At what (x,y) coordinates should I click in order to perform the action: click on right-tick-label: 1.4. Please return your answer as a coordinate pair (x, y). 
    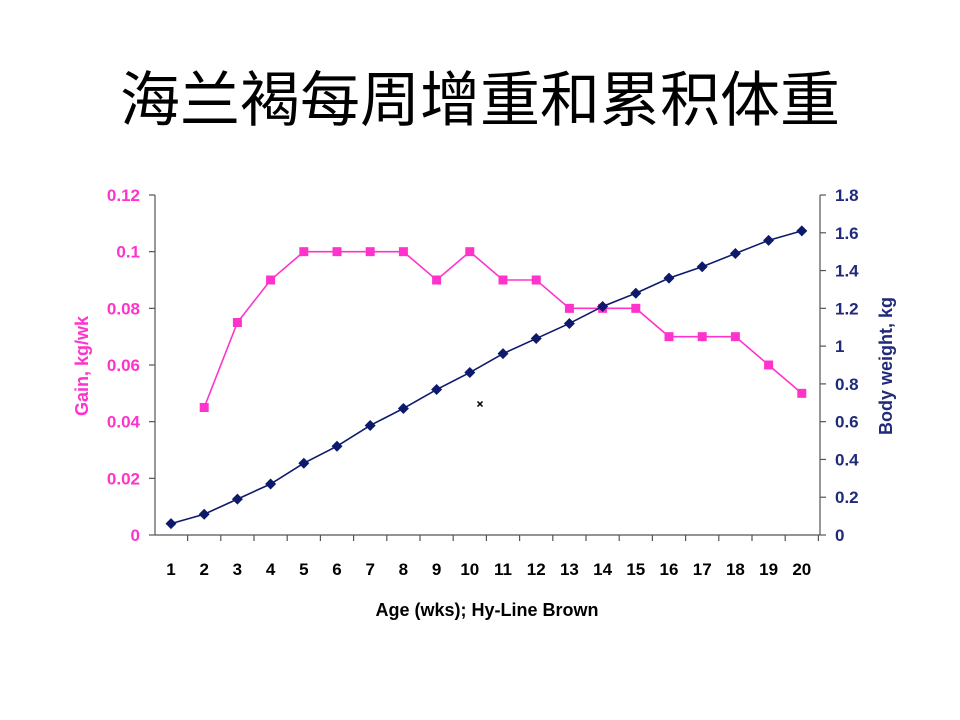
    Looking at the image, I should click on (847, 271).